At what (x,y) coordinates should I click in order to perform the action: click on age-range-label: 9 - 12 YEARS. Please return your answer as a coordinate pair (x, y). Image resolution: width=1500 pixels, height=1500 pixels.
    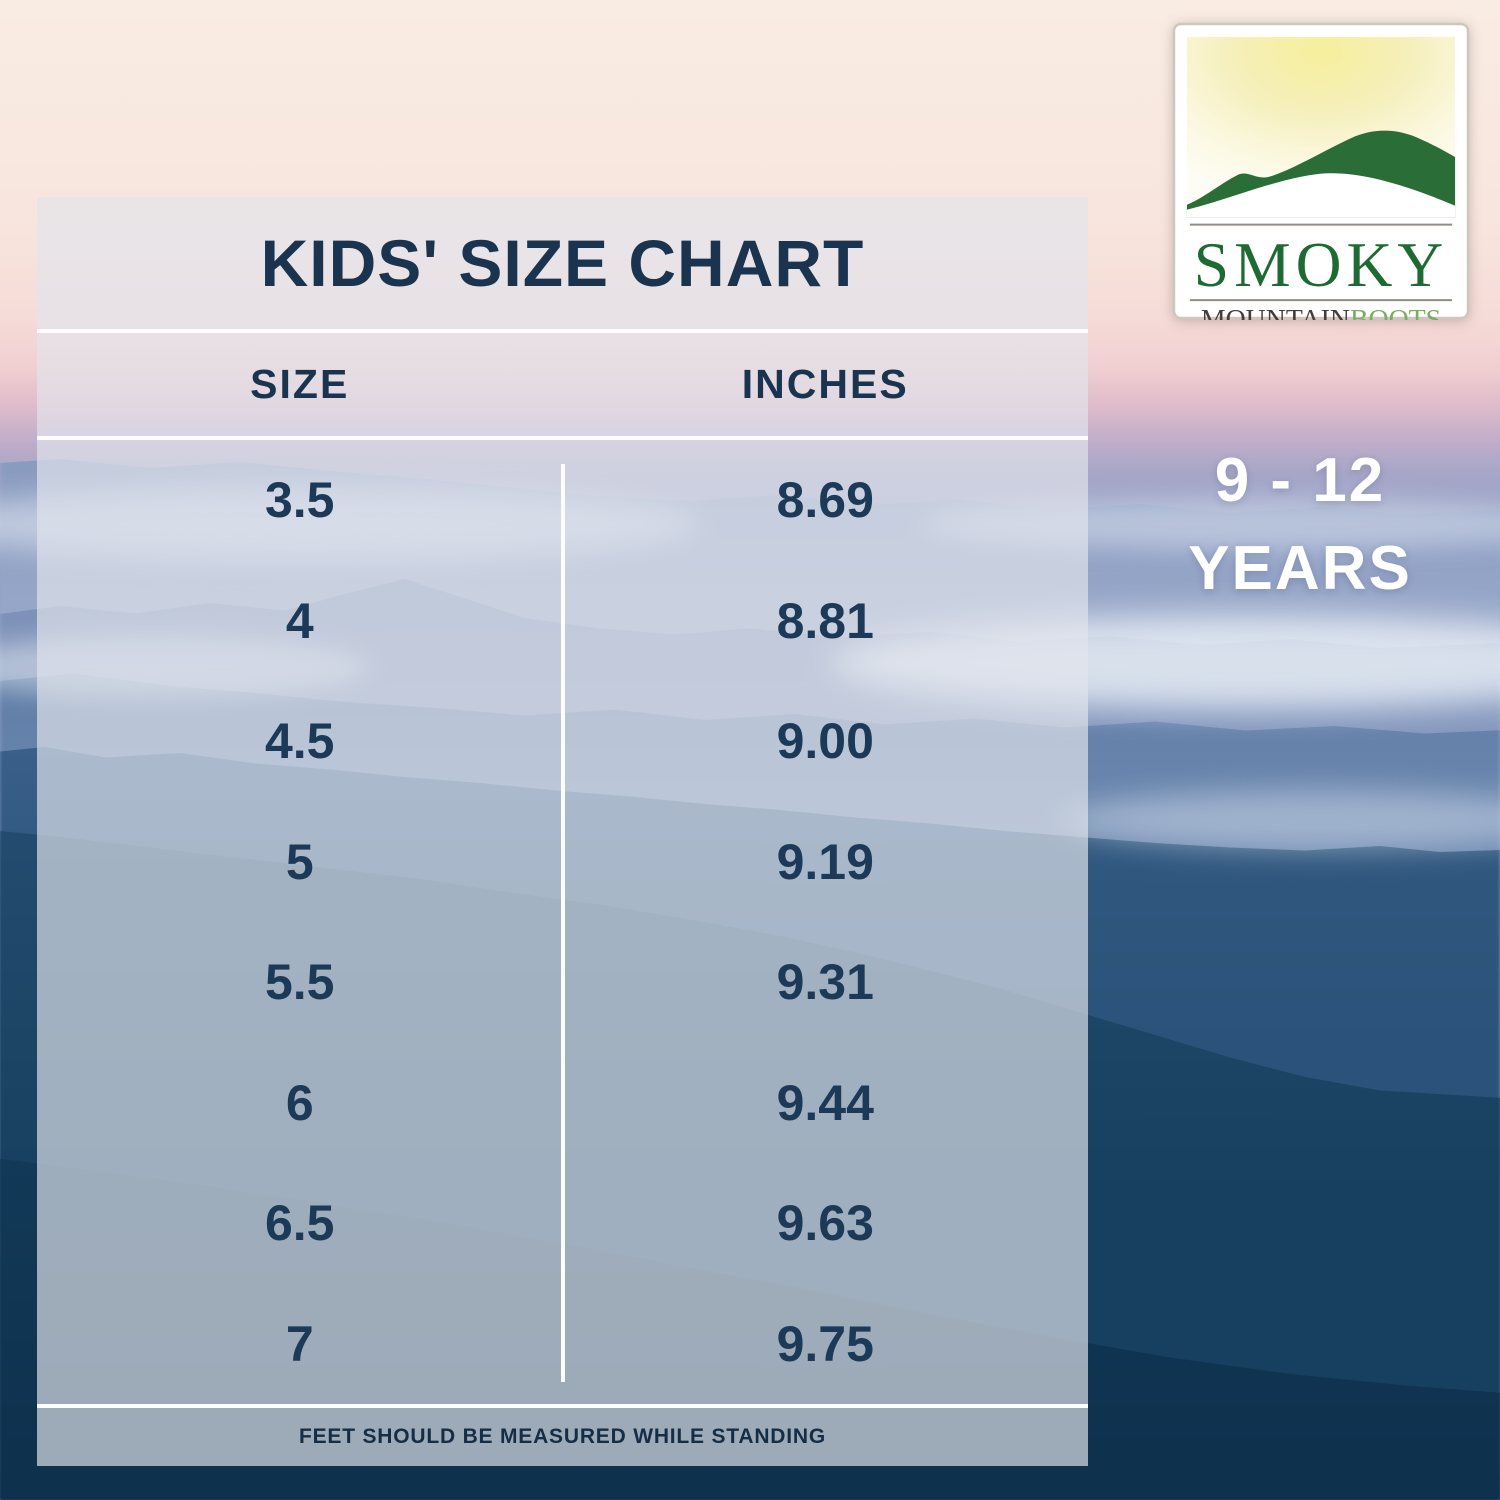
    Looking at the image, I should click on (1295, 525).